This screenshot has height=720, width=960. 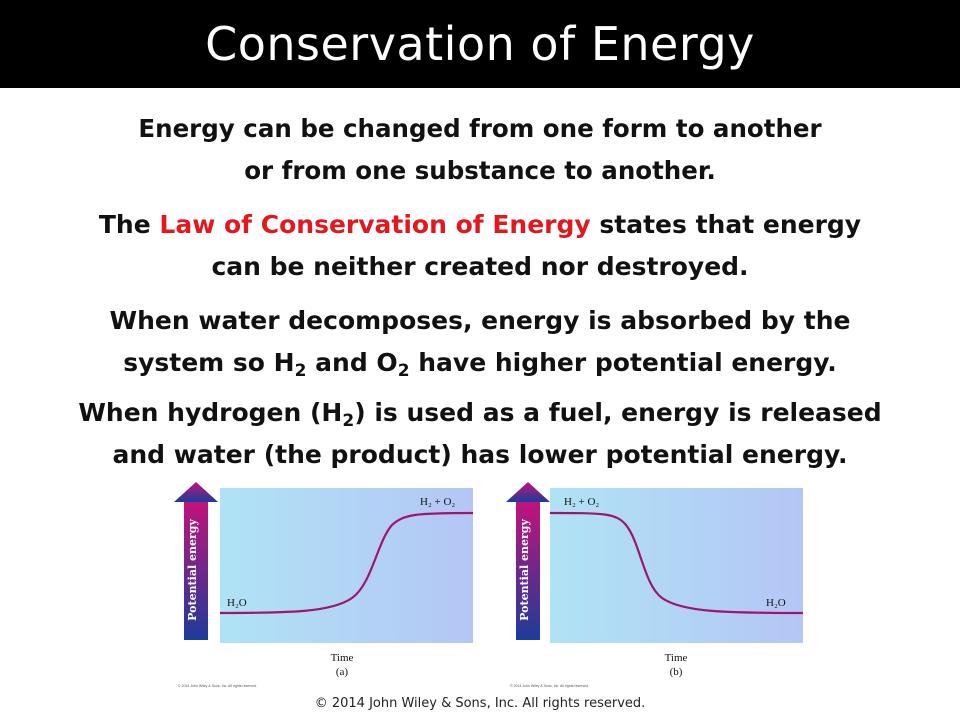 What do you see at coordinates (480, 170) in the screenshot?
I see `paragraph-line: or from one substance to another.` at bounding box center [480, 170].